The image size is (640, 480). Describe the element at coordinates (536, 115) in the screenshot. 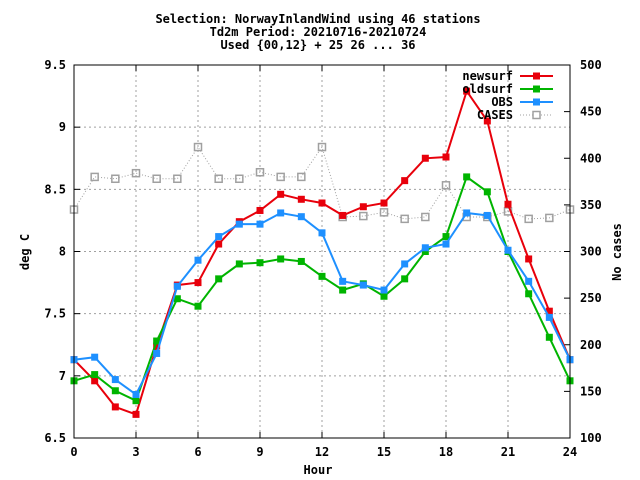

I see `legend-marker-cases` at that location.